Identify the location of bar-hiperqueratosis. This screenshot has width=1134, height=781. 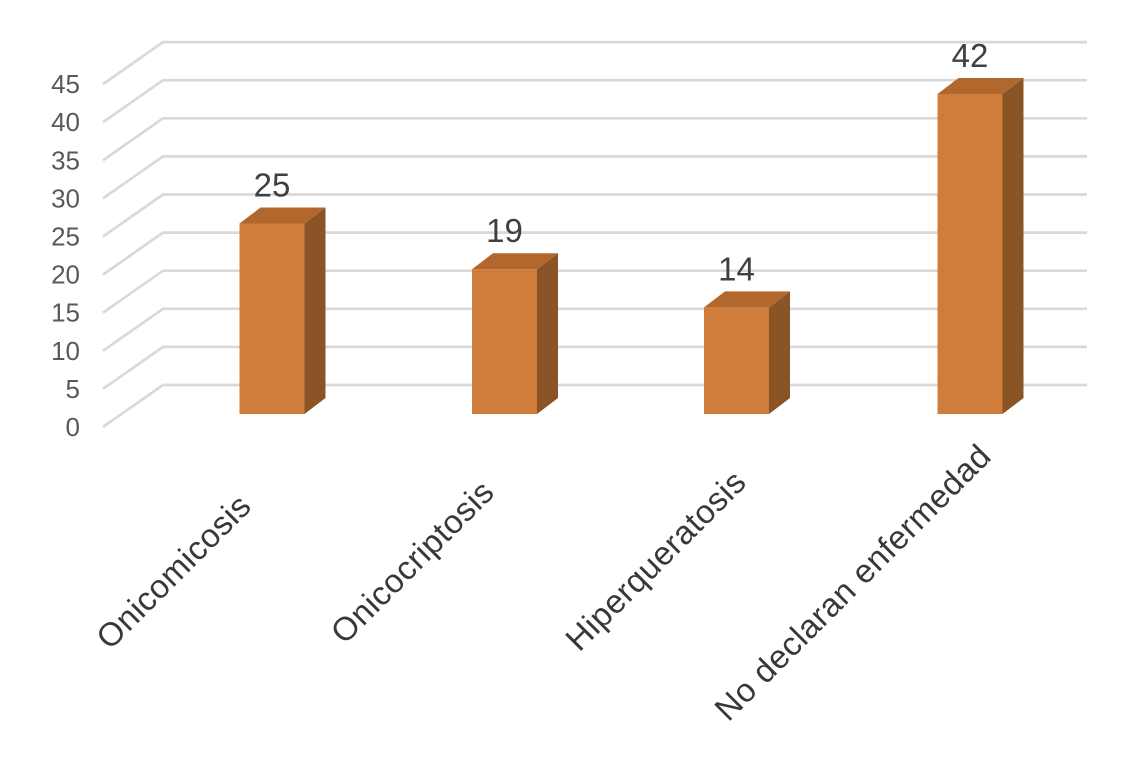
(747, 352).